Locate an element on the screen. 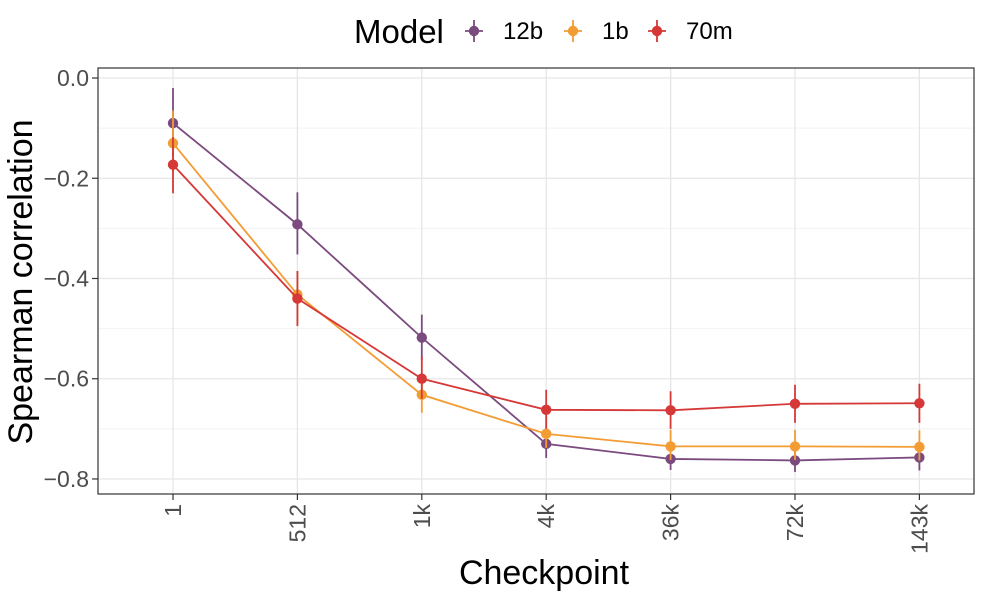  legend: Model 12b 1b 70m is located at coordinates (543, 31).